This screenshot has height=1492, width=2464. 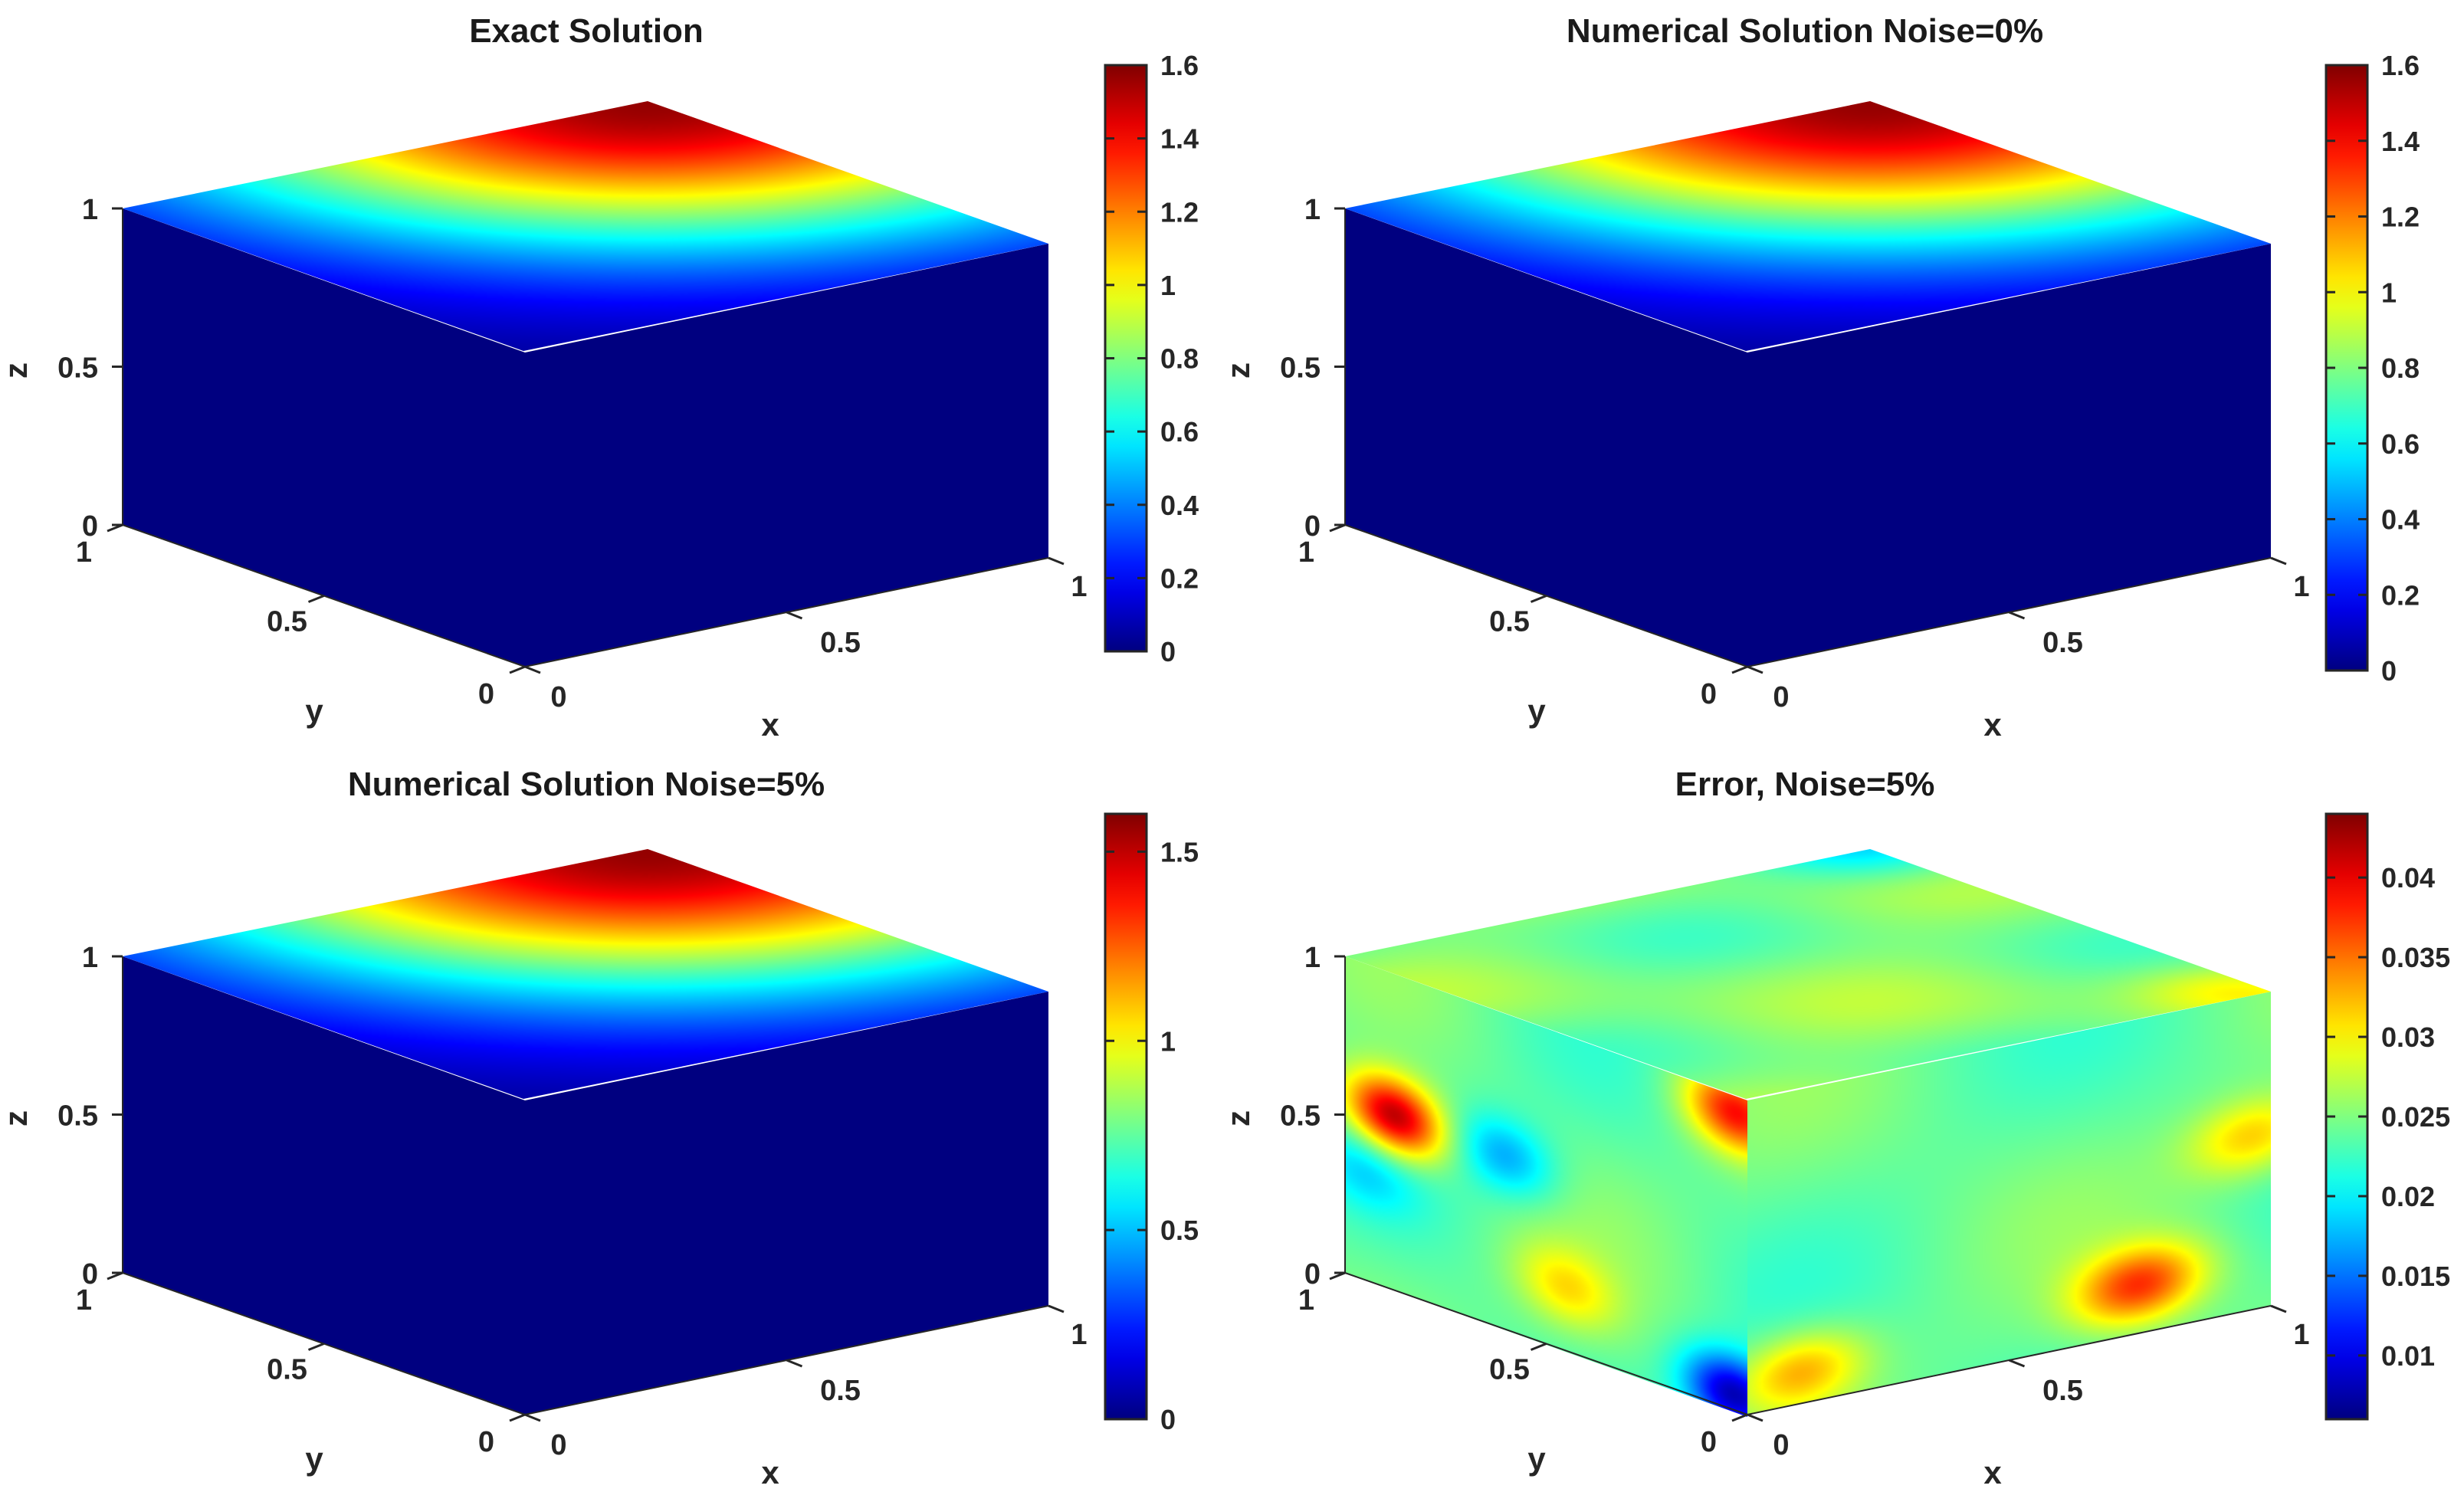 I want to click on colorbar-tick-label: 0.015, so click(x=2415, y=1276).